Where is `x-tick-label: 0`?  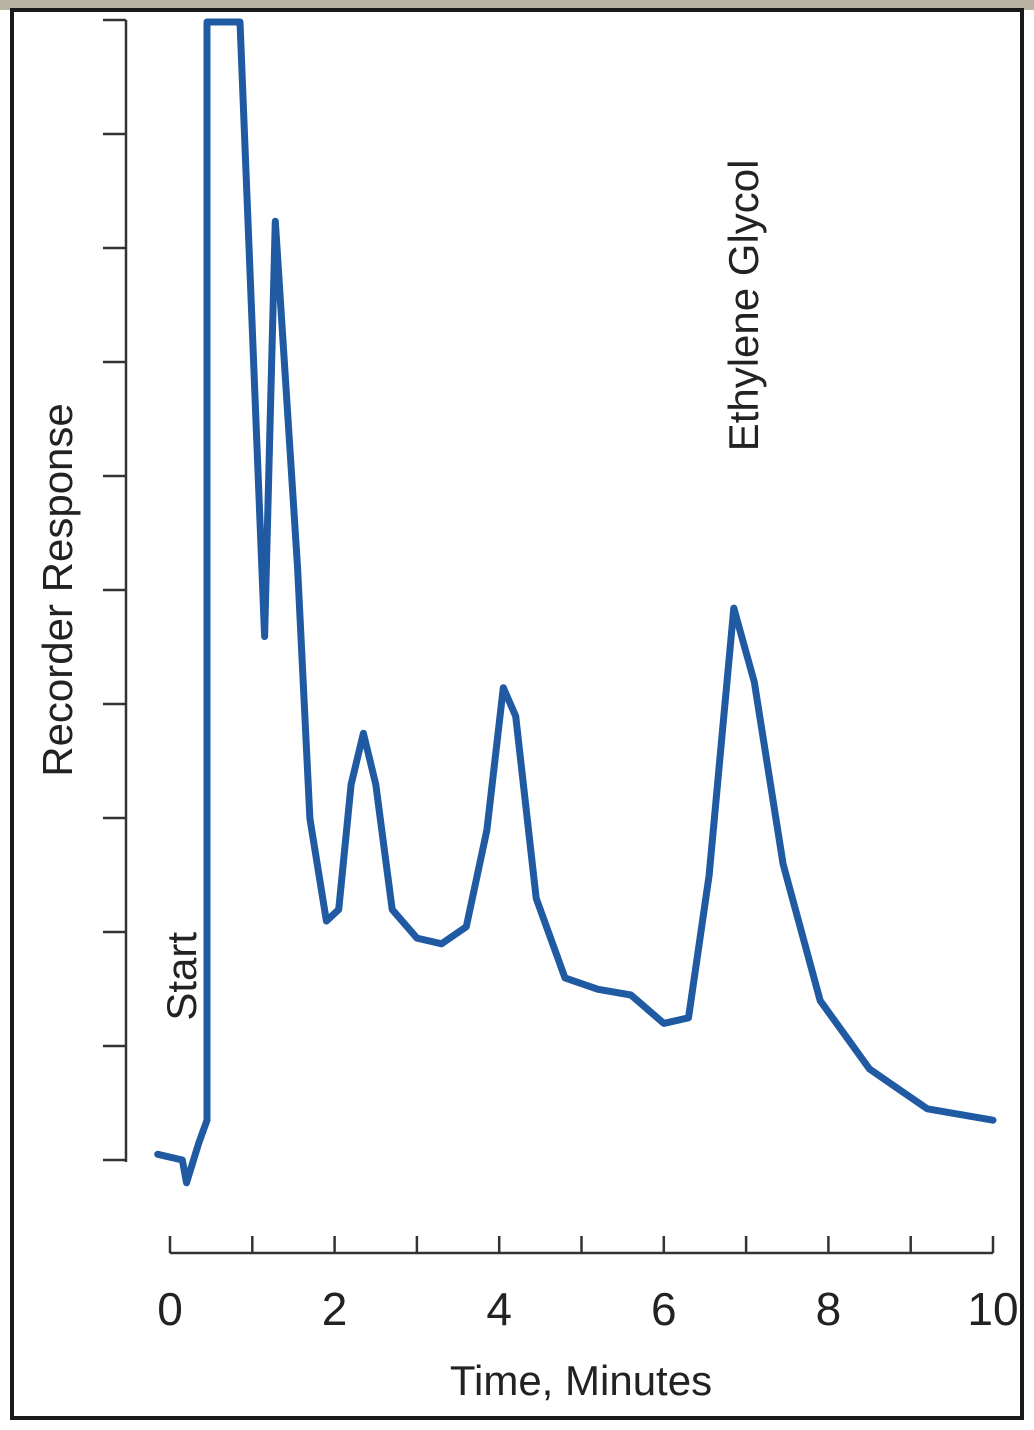
x-tick-label: 0 is located at coordinates (170, 1309).